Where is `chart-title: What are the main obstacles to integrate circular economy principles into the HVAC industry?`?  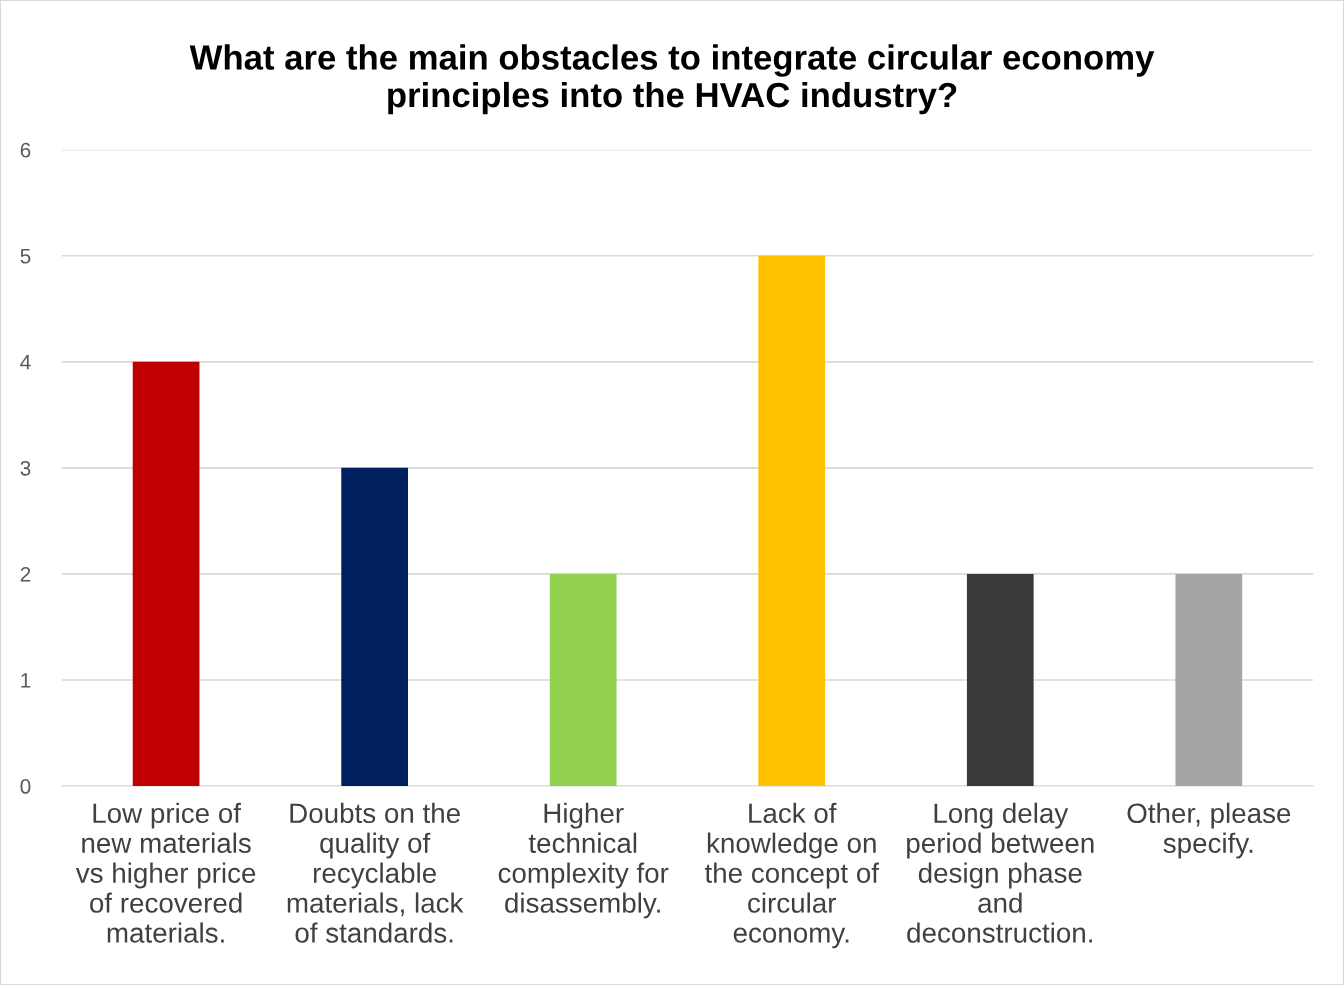 chart-title: What are the main obstacles to integrate circular economy principles into the HVAC industry? is located at coordinates (672, 79).